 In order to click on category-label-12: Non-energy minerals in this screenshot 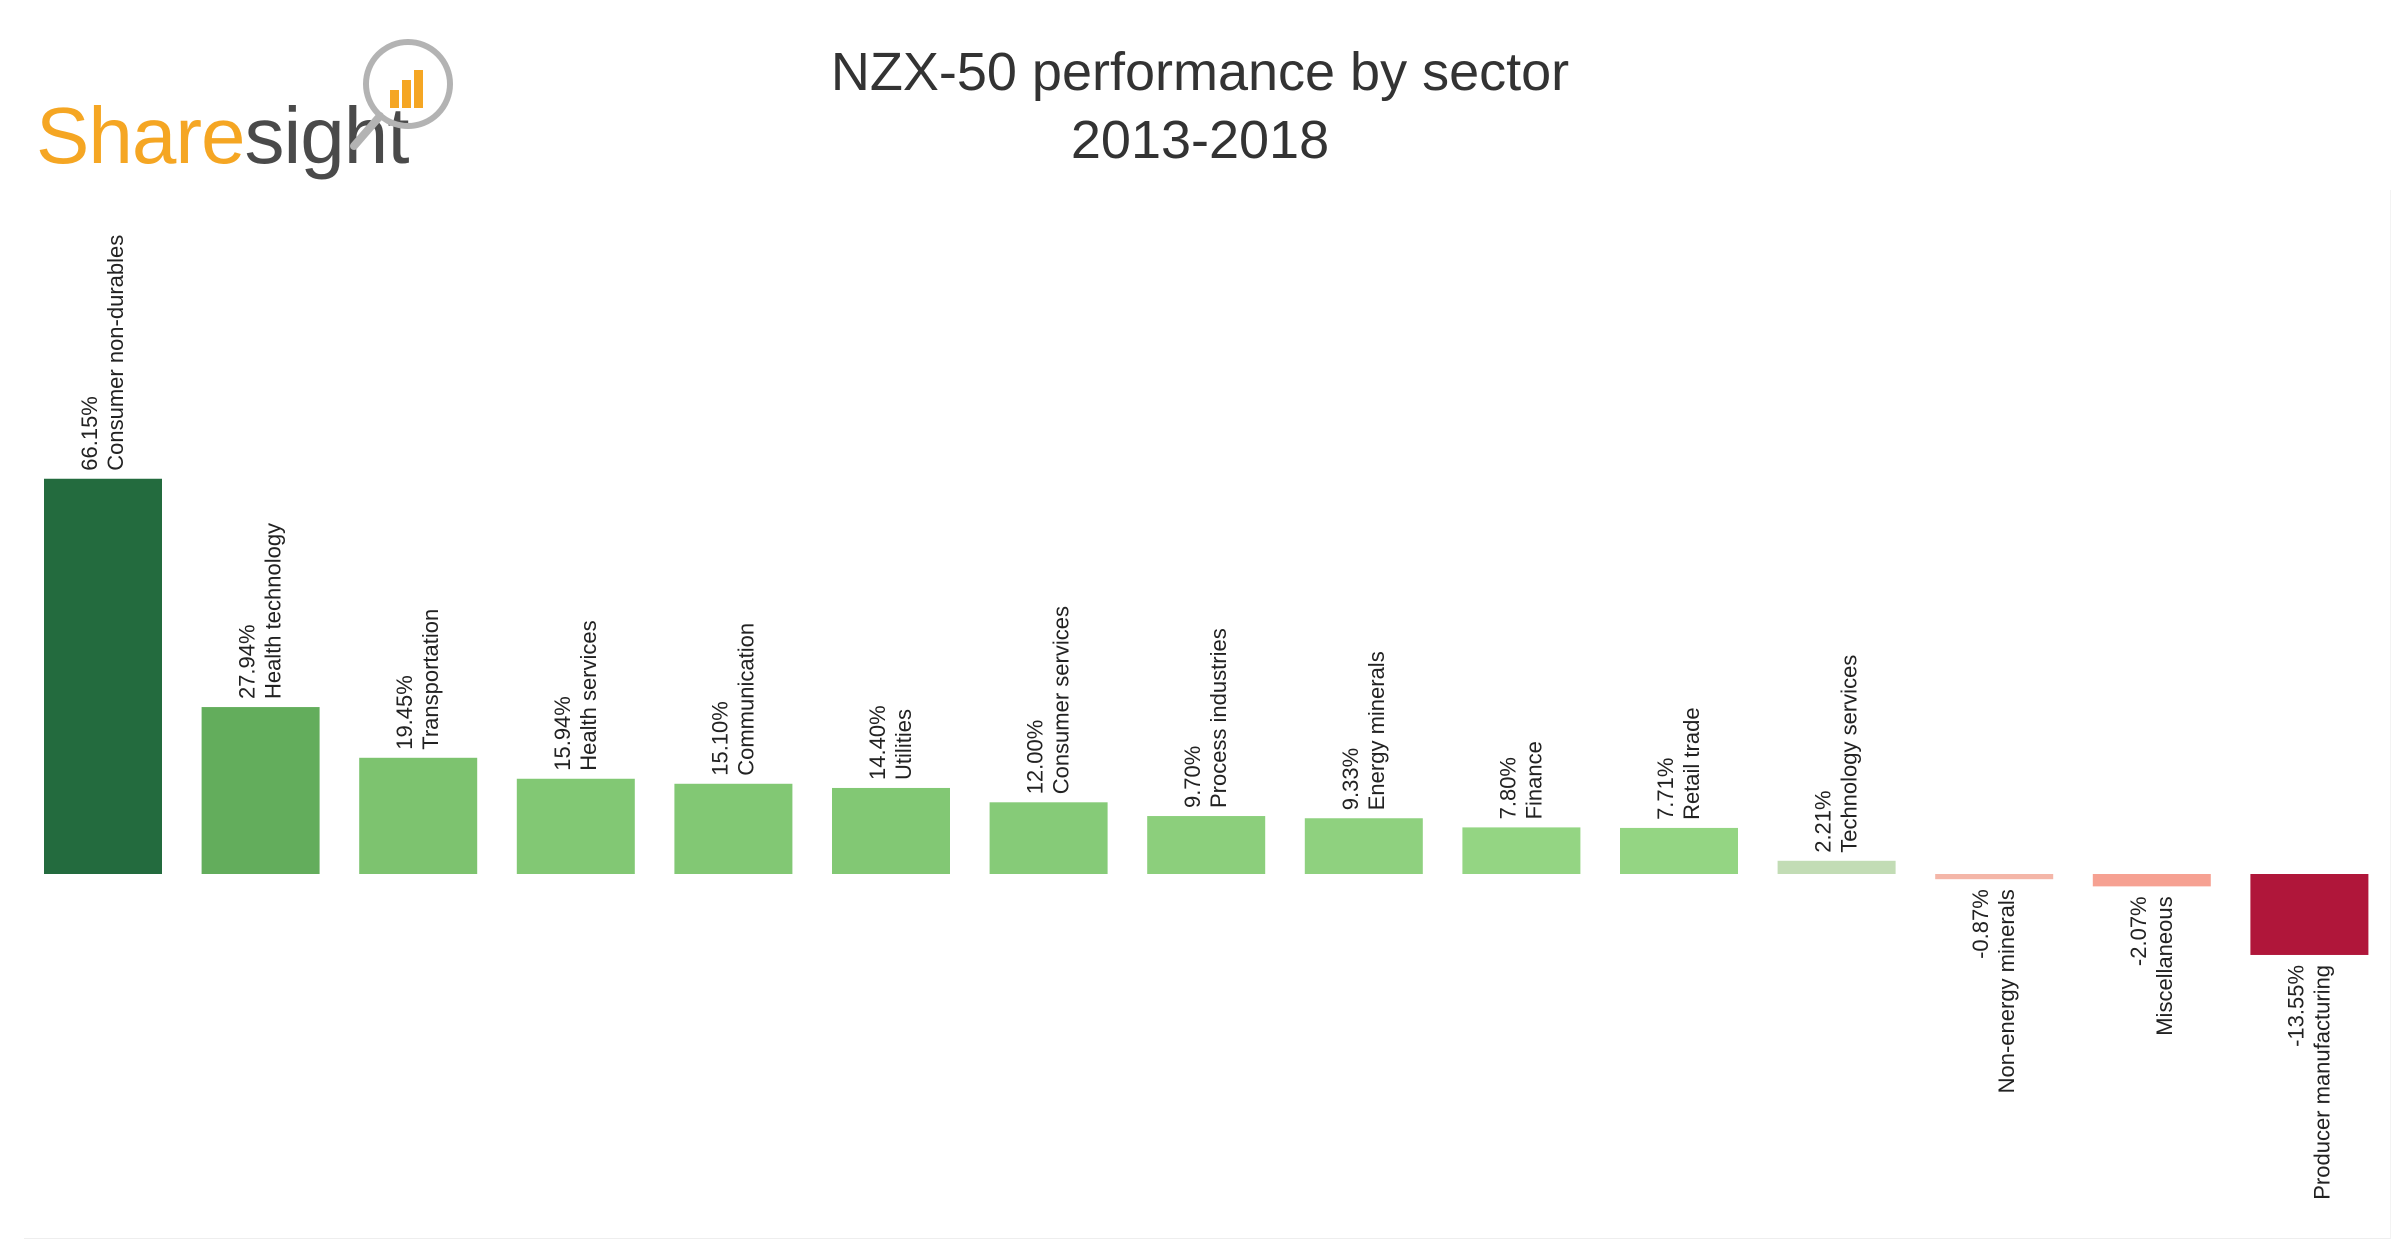, I will do `click(2006, 991)`.